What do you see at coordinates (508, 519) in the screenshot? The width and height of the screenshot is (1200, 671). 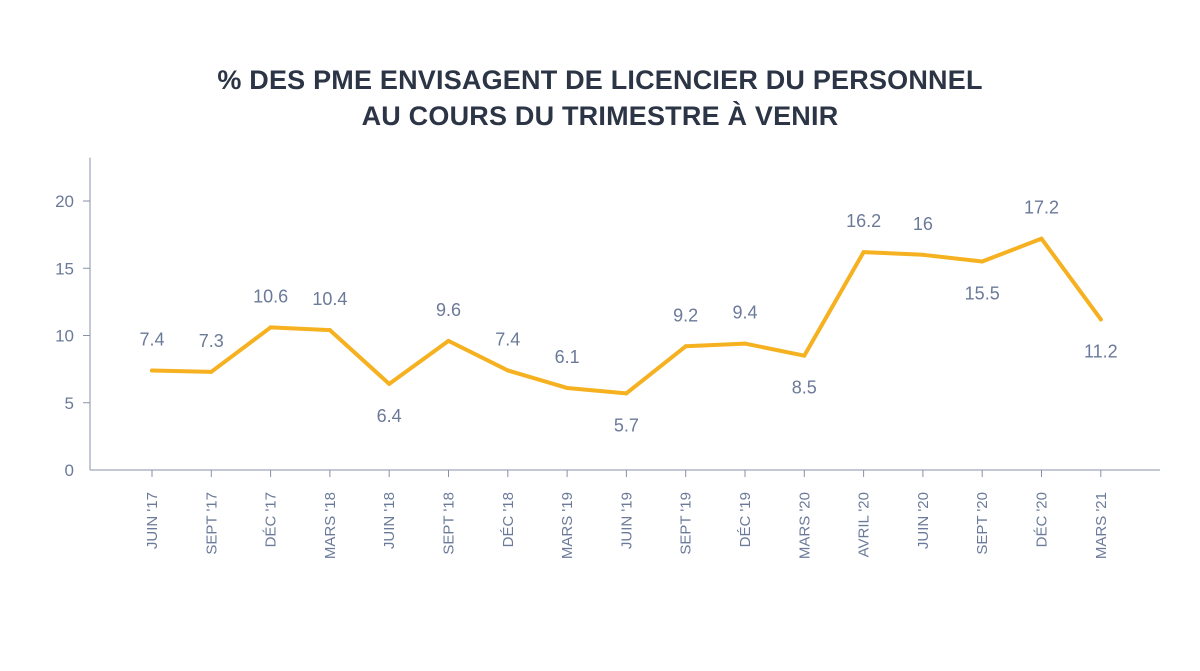 I see `x-tick-label: DÉC '18` at bounding box center [508, 519].